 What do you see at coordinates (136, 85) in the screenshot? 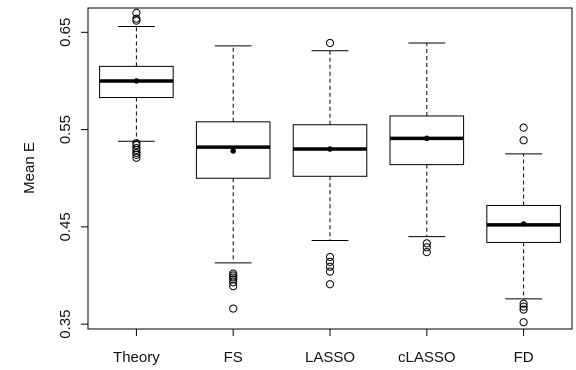
I see `box-theory` at bounding box center [136, 85].